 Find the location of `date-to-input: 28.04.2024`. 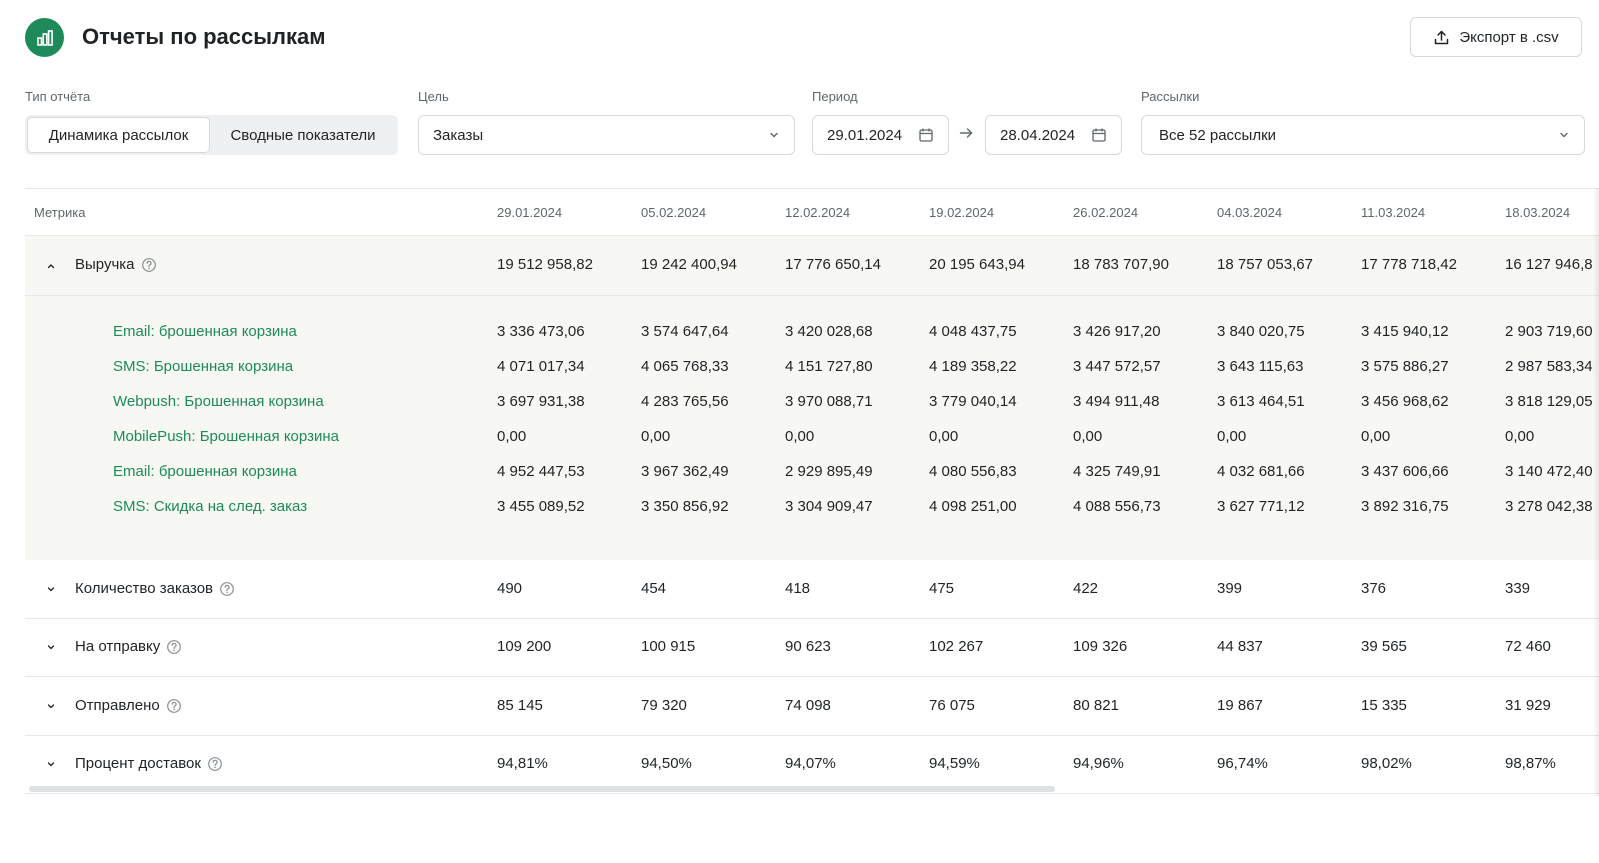

date-to-input: 28.04.2024 is located at coordinates (1053, 135).